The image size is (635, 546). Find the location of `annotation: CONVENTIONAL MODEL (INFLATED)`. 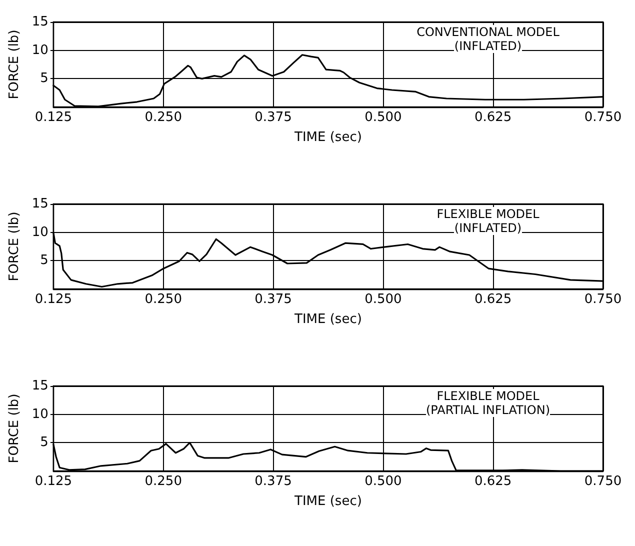

annotation: CONVENTIONAL MODEL (INFLATED) is located at coordinates (488, 39).